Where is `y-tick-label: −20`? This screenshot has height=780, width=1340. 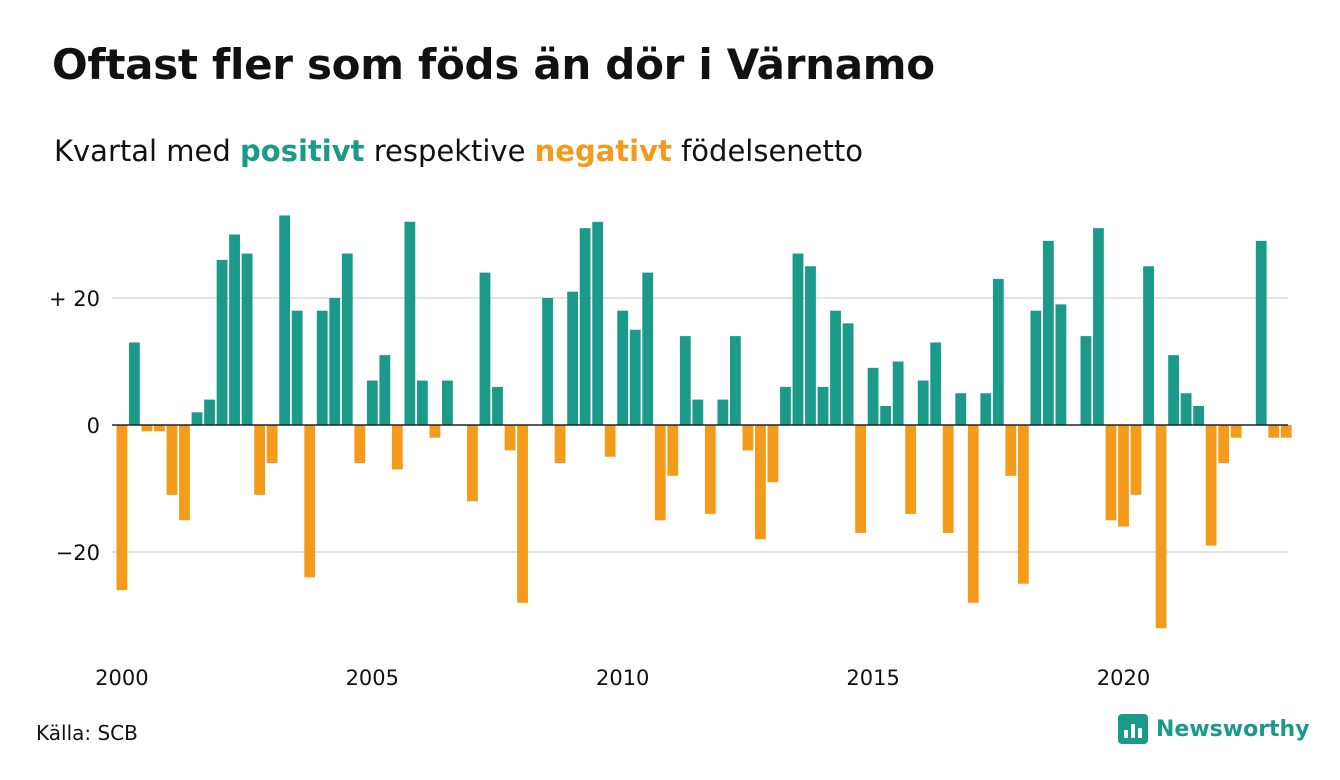 y-tick-label: −20 is located at coordinates (78, 553).